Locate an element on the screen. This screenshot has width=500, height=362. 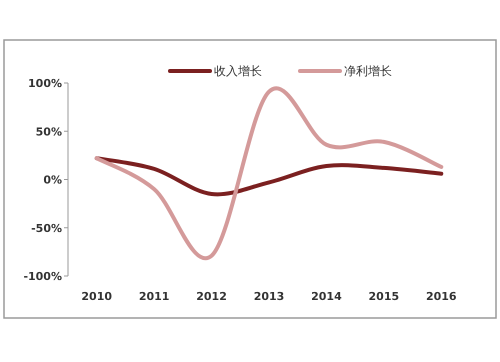
x-tick-label: 2010 is located at coordinates (96, 296).